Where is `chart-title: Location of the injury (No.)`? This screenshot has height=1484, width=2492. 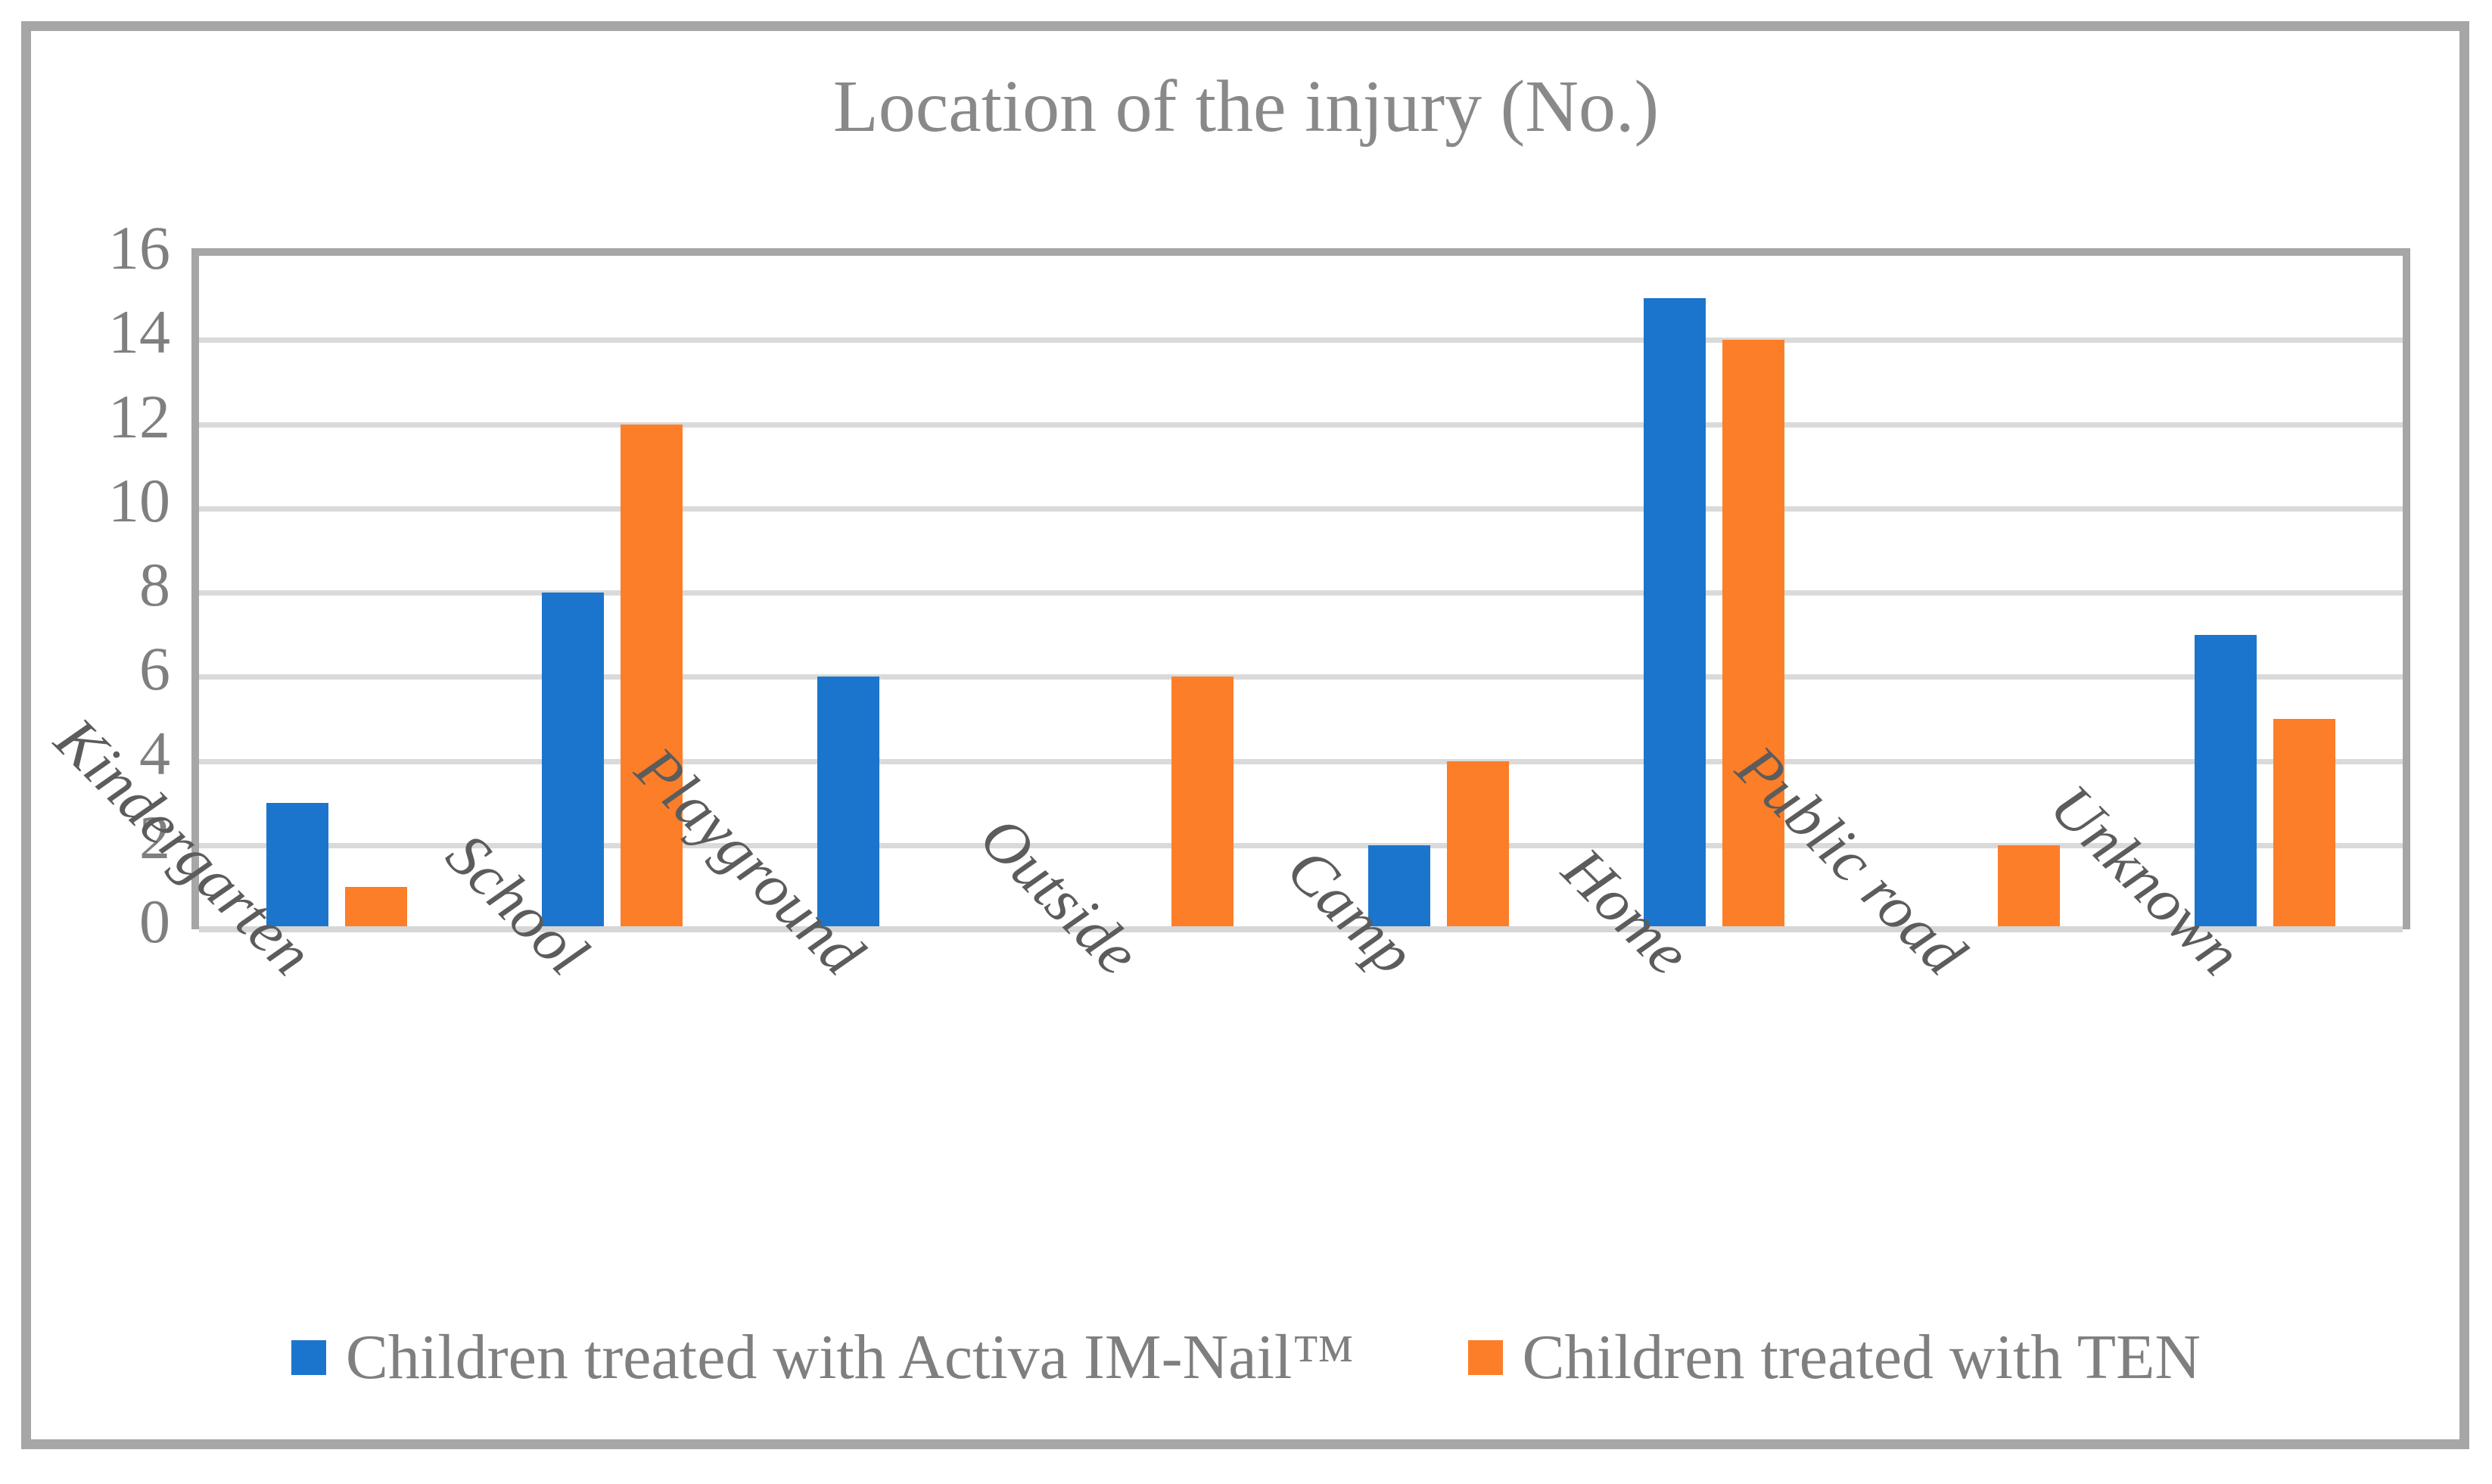
chart-title: Location of the injury (No.) is located at coordinates (1246, 107).